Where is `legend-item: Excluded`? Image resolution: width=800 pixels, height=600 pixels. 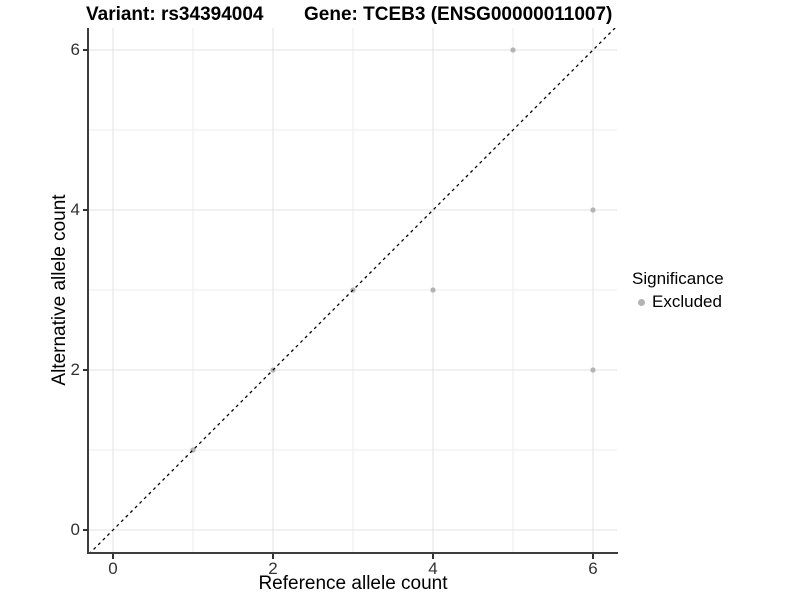
legend-item: Excluded is located at coordinates (678, 302).